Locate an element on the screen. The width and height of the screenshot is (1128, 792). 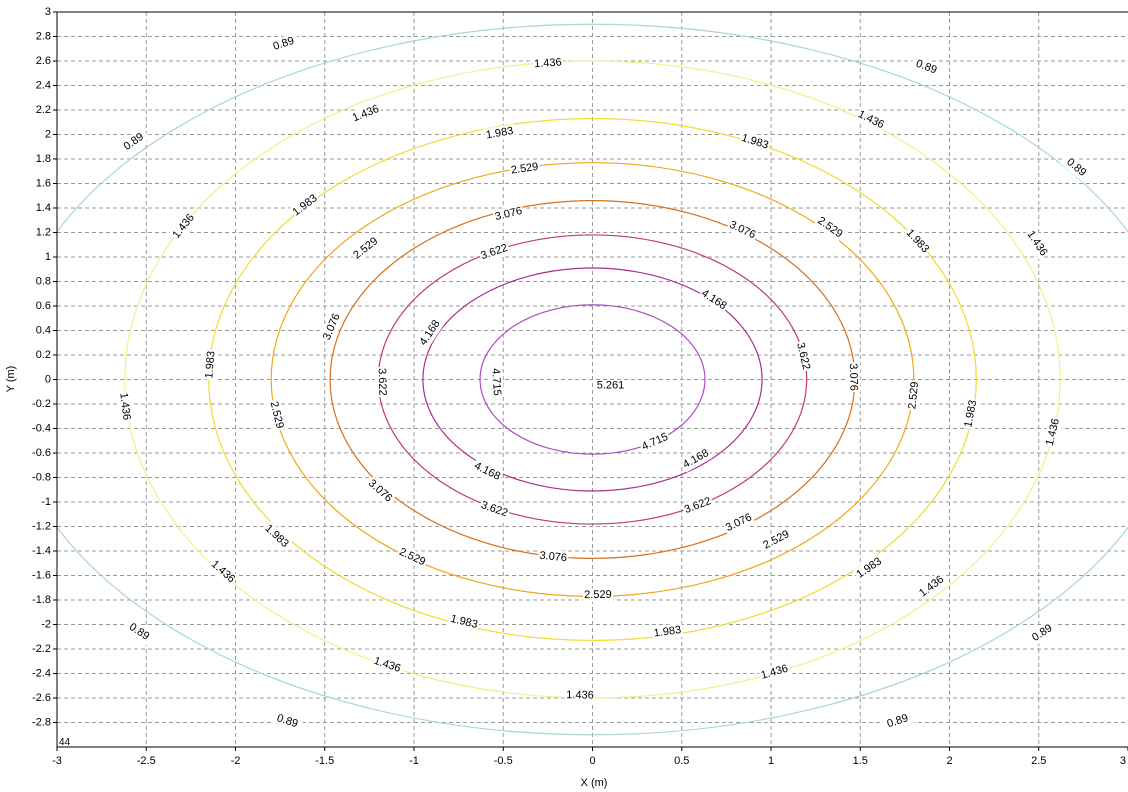
x-tick-label: -1.5 is located at coordinates (324, 761).